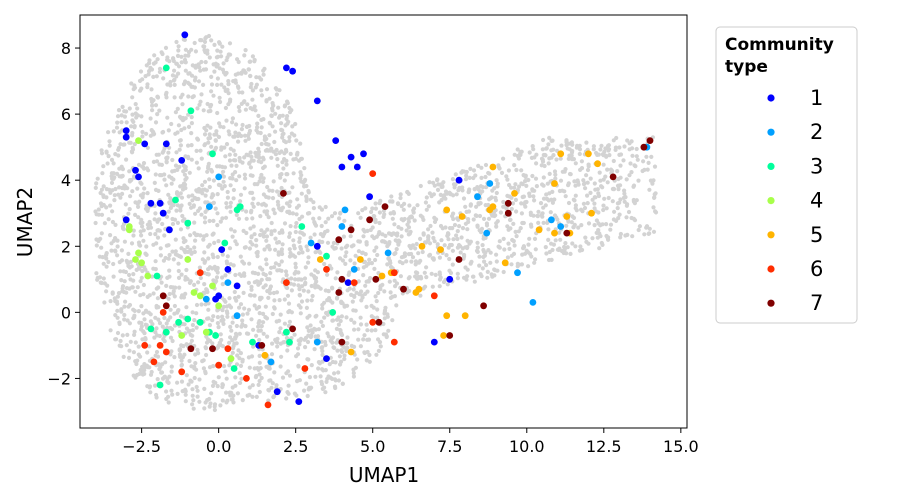 The width and height of the screenshot is (900, 500). I want to click on y-tick-label: 6, so click(66, 114).